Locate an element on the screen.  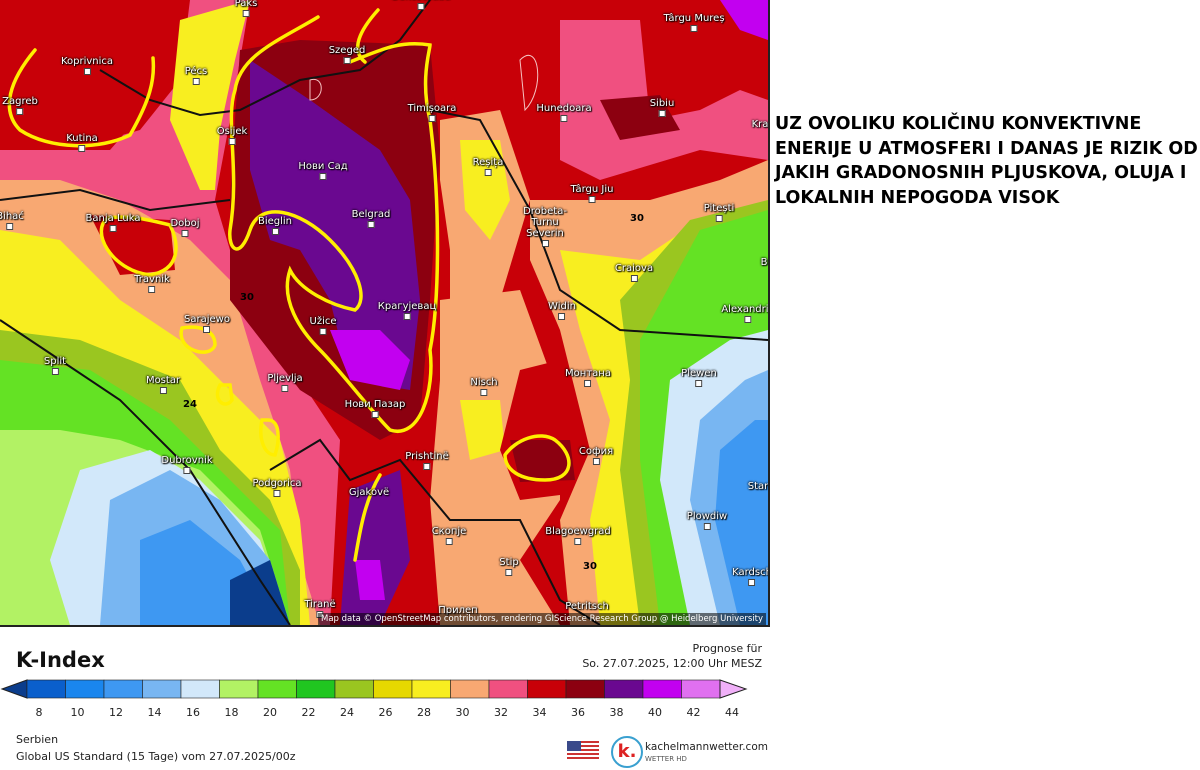
city-label: Крагујевац is located at coordinates (407, 310).